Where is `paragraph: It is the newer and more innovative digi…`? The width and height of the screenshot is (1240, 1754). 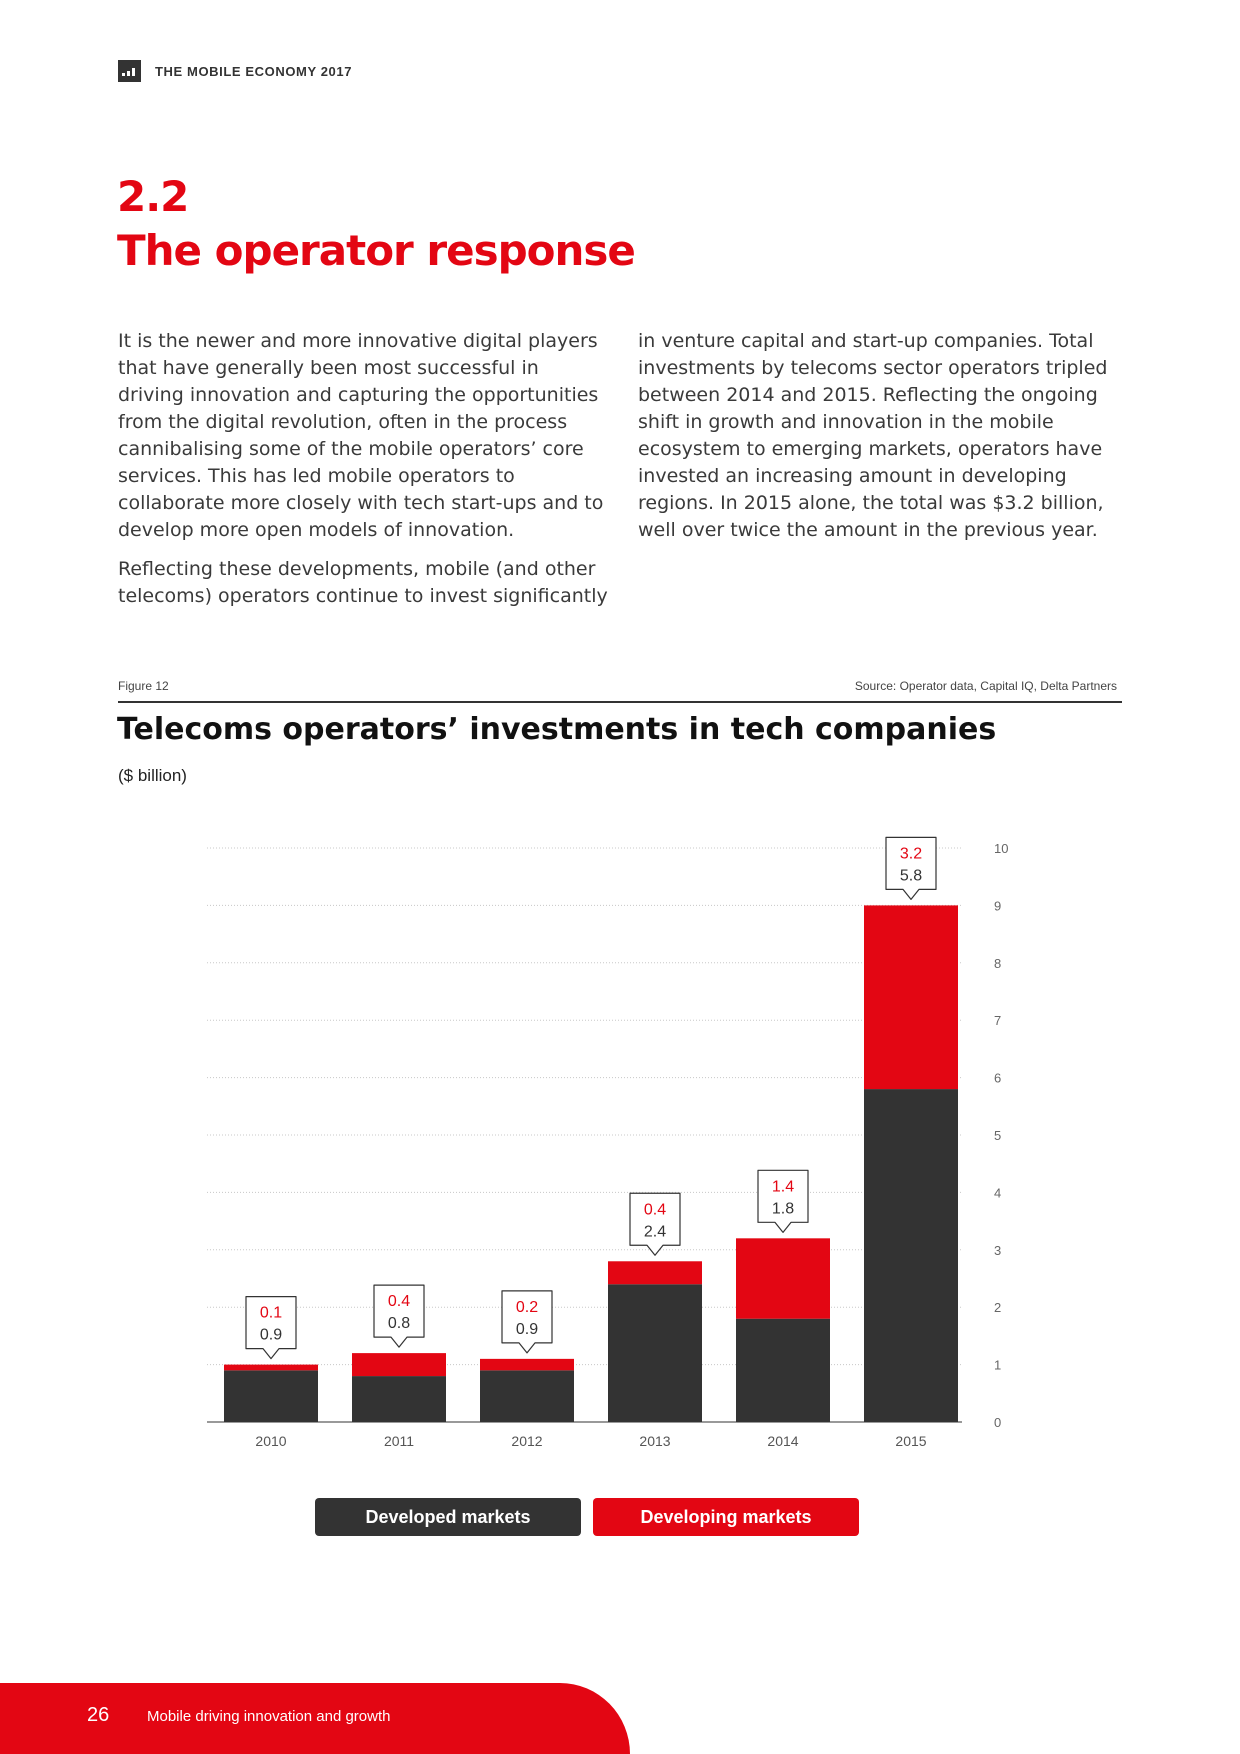
paragraph: It is the newer and more innovative digi… is located at coordinates (361, 435).